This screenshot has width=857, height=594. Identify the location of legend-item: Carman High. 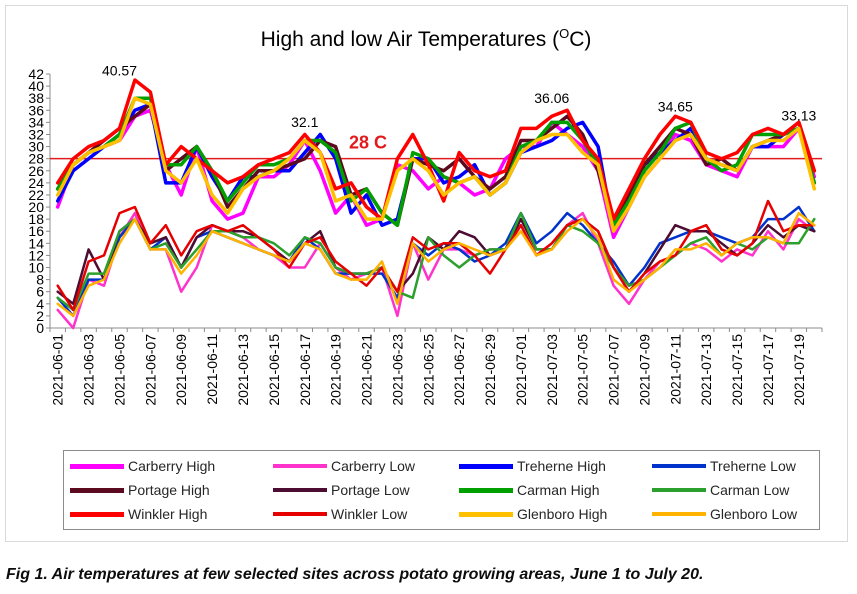
(529, 490).